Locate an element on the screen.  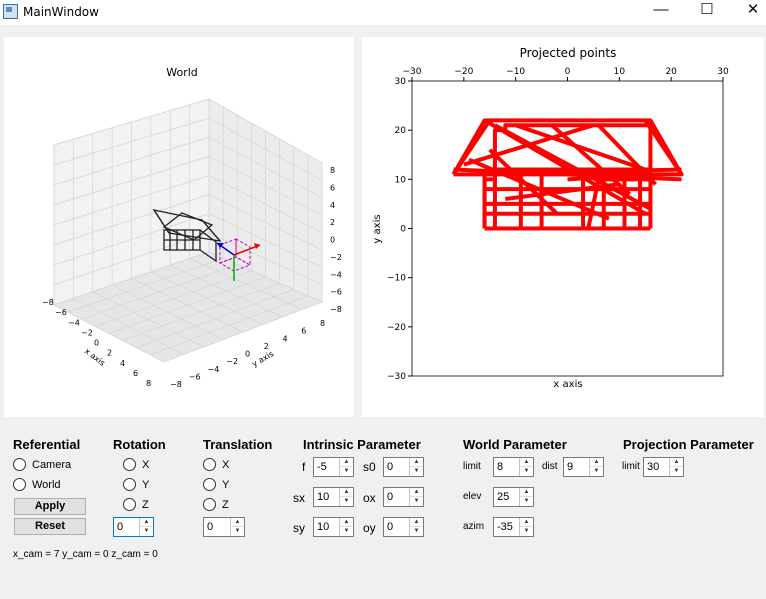
rotation-radio-x: X is located at coordinates (136, 464).